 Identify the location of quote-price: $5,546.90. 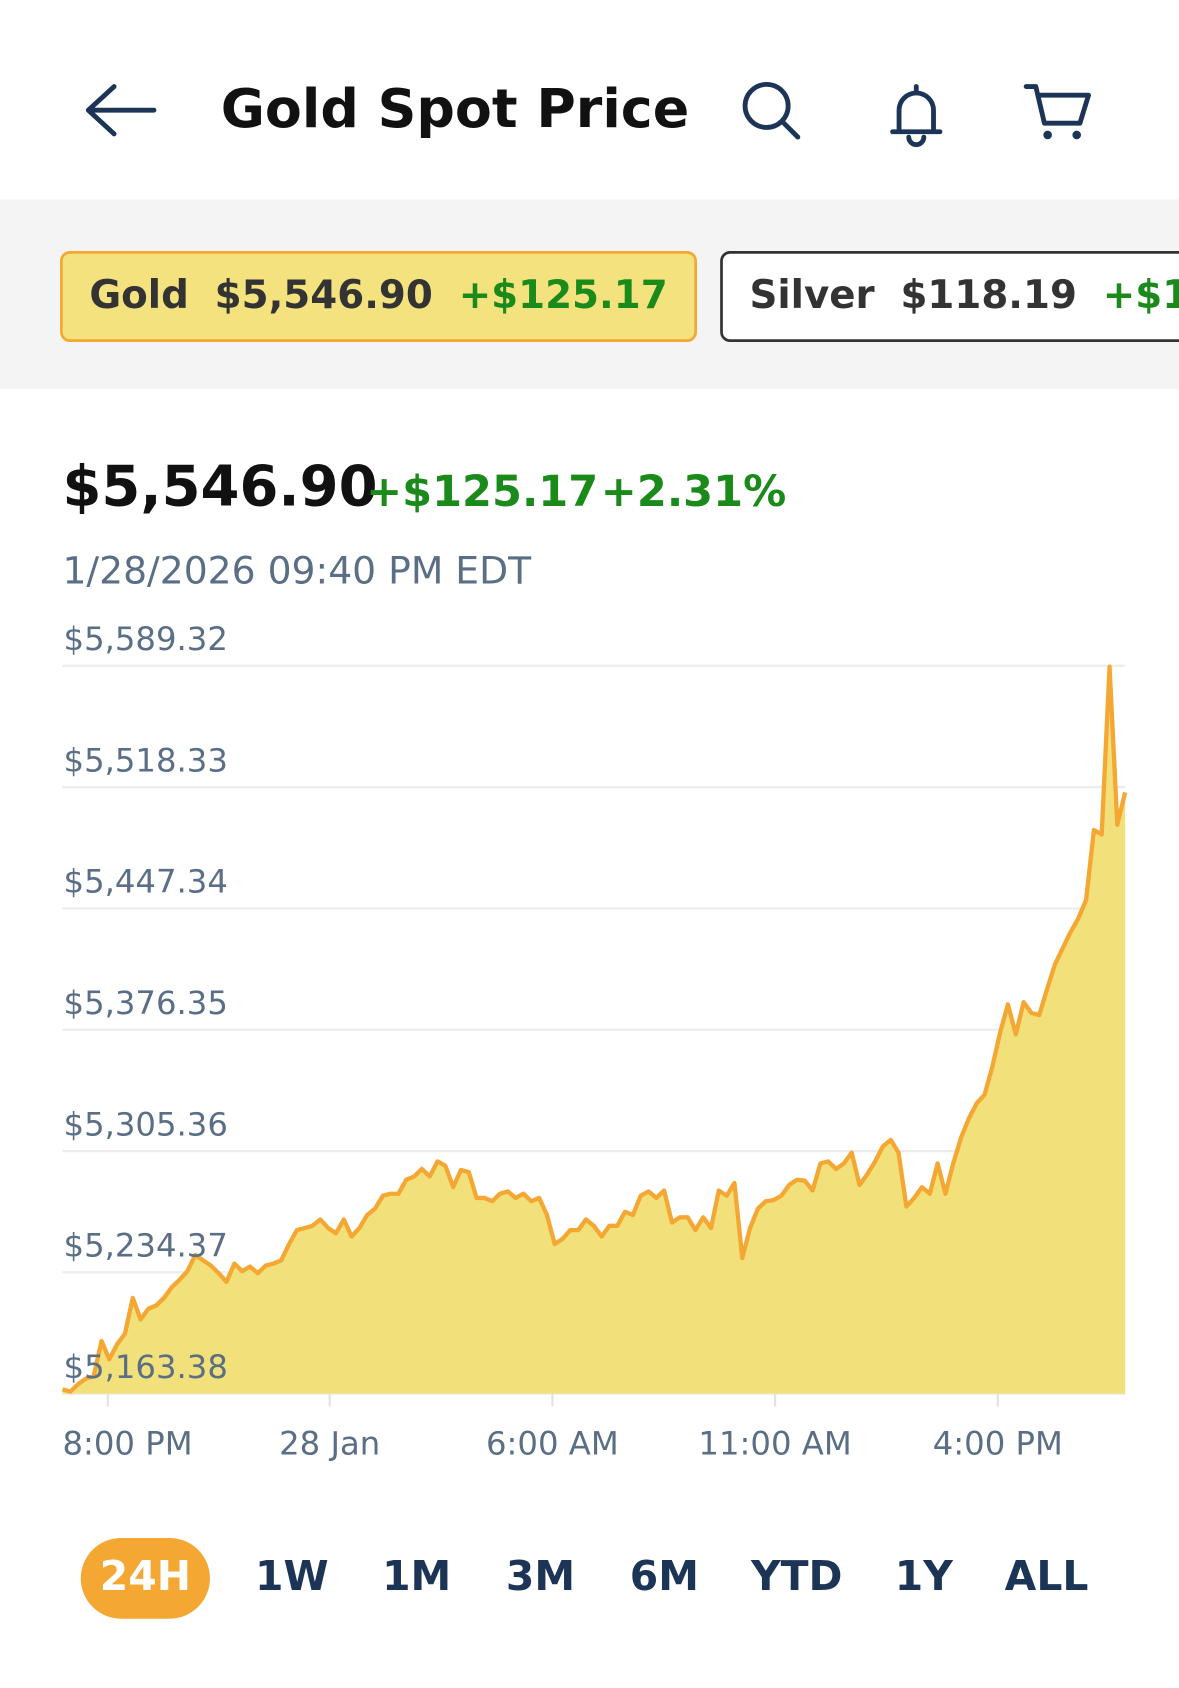
(219, 486).